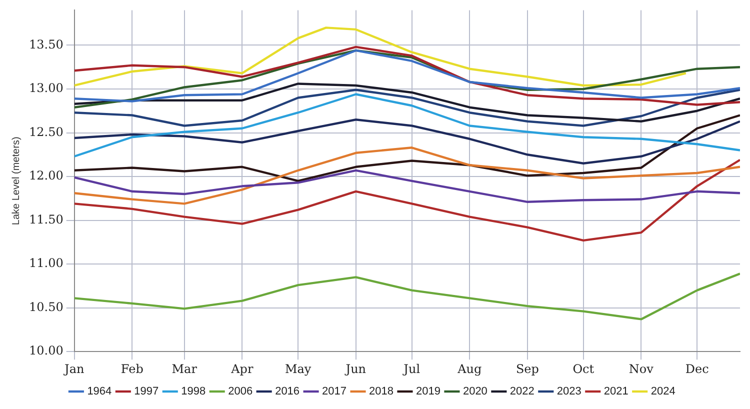 This screenshot has width=750, height=409. Describe the element at coordinates (428, 392) in the screenshot. I see `legend-label: 2019` at that location.